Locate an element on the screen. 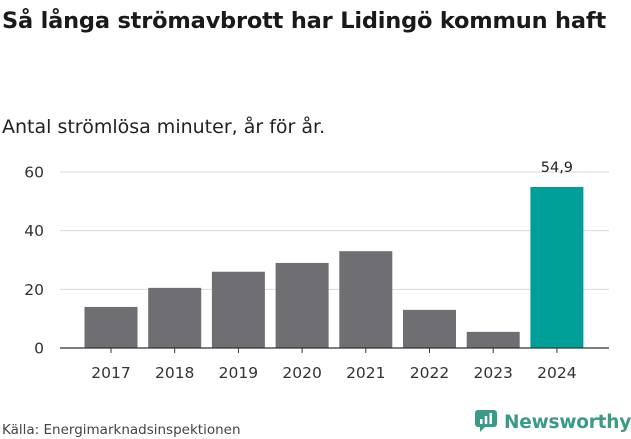 The width and height of the screenshot is (631, 439). bar-2018 is located at coordinates (175, 317).